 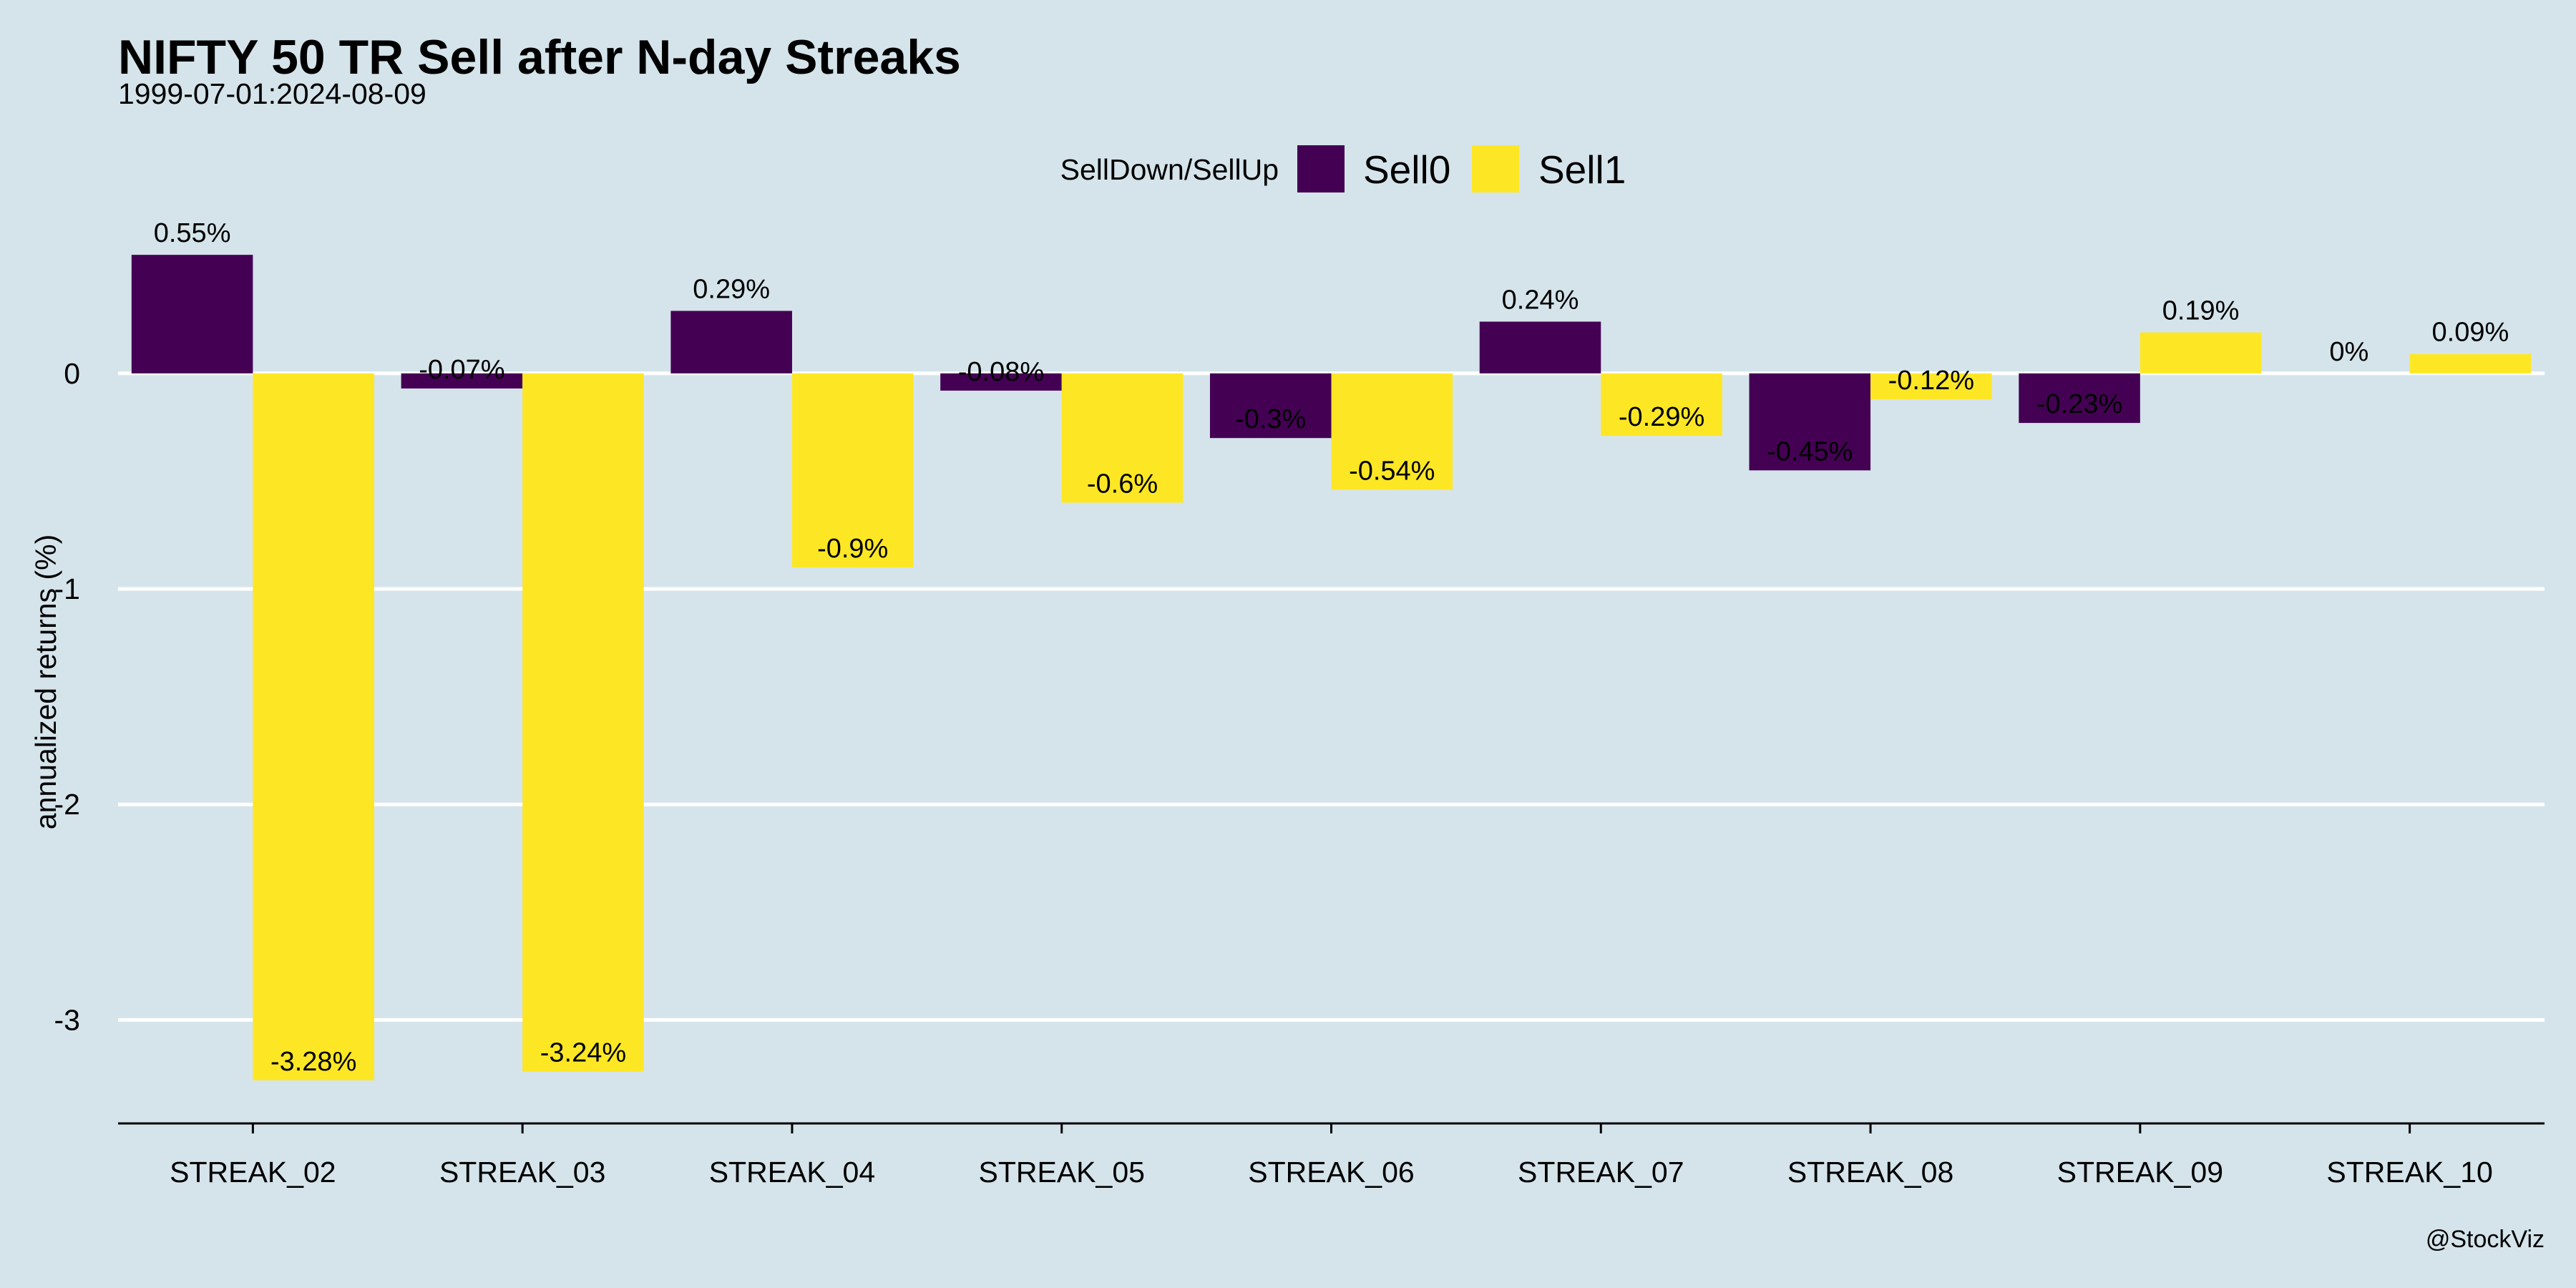 What do you see at coordinates (1540, 301) in the screenshot?
I see `bar-label: 0.24%` at bounding box center [1540, 301].